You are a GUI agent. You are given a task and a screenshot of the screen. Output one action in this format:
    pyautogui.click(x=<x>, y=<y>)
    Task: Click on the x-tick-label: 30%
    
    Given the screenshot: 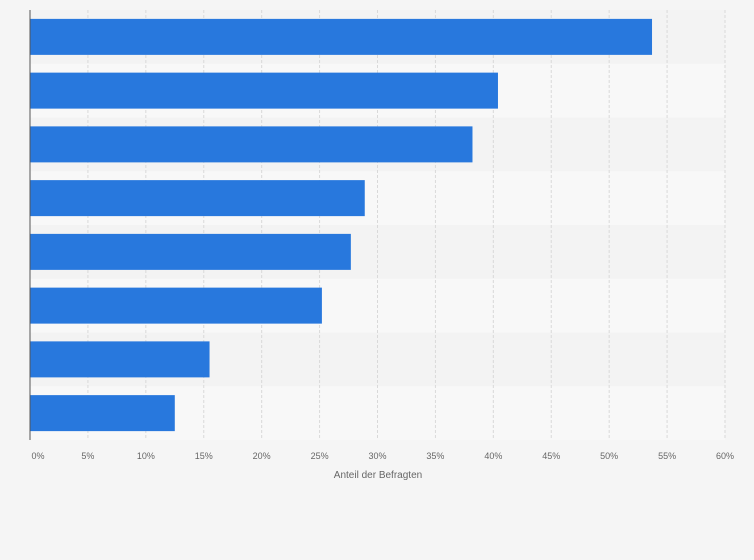 What is the action you would take?
    pyautogui.click(x=377, y=456)
    